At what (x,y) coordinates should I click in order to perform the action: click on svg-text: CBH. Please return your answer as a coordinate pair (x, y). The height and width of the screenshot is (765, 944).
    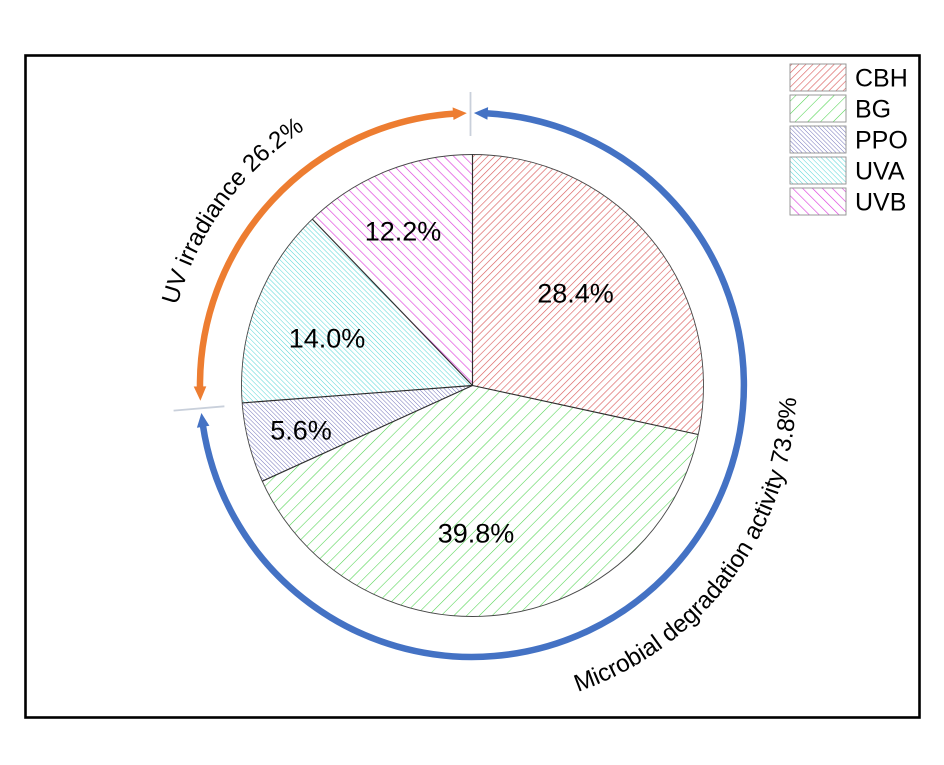
    Looking at the image, I should click on (881, 79).